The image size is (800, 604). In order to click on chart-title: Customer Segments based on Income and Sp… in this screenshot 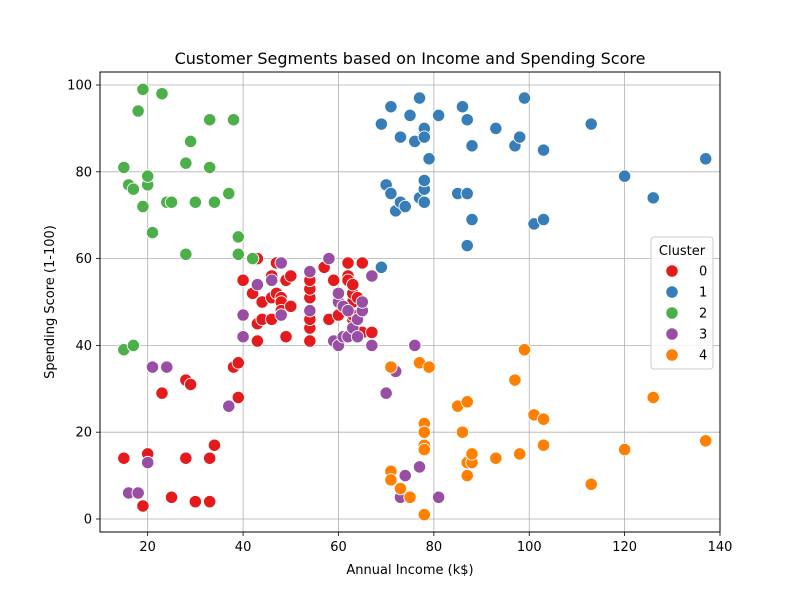, I will do `click(410, 58)`.